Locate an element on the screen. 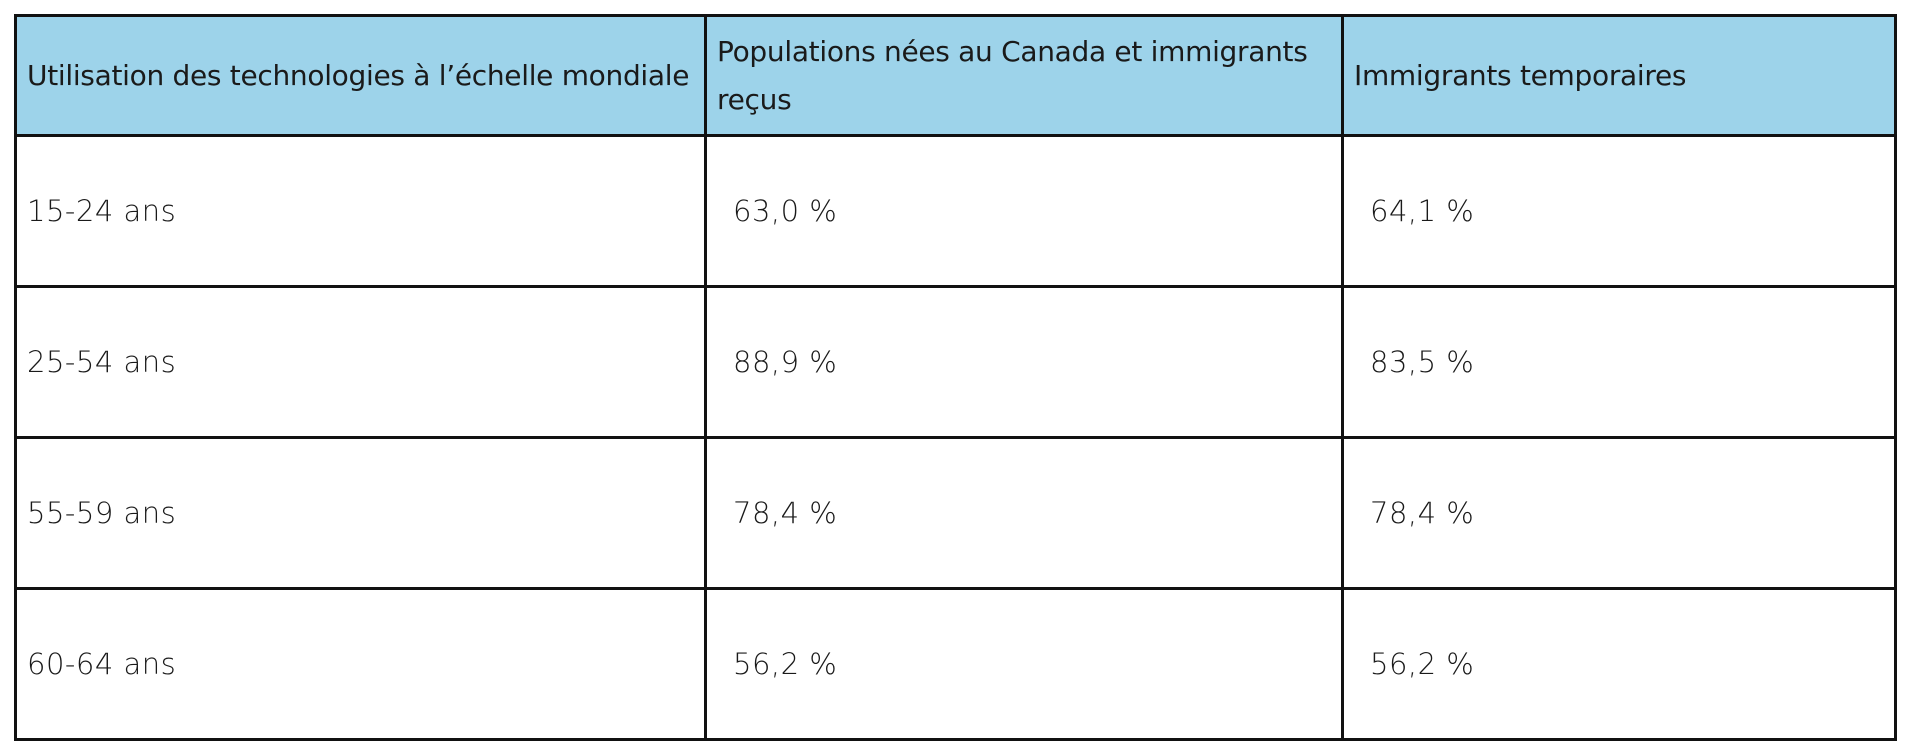  age-group-cell: 55-59 ans is located at coordinates (360, 513).